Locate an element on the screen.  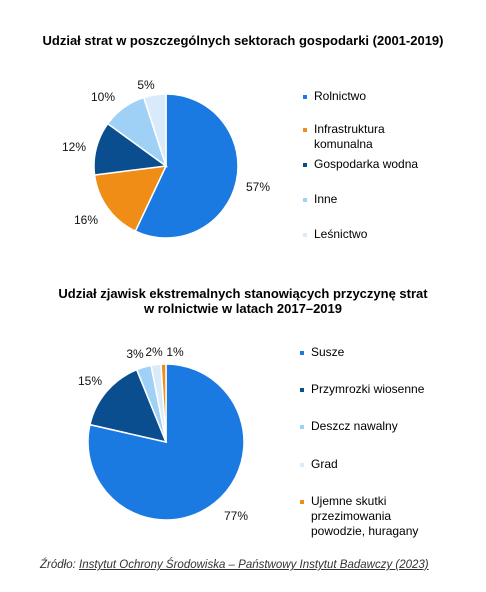
legend-label: Infrastruktura komunalna is located at coordinates (349, 136).